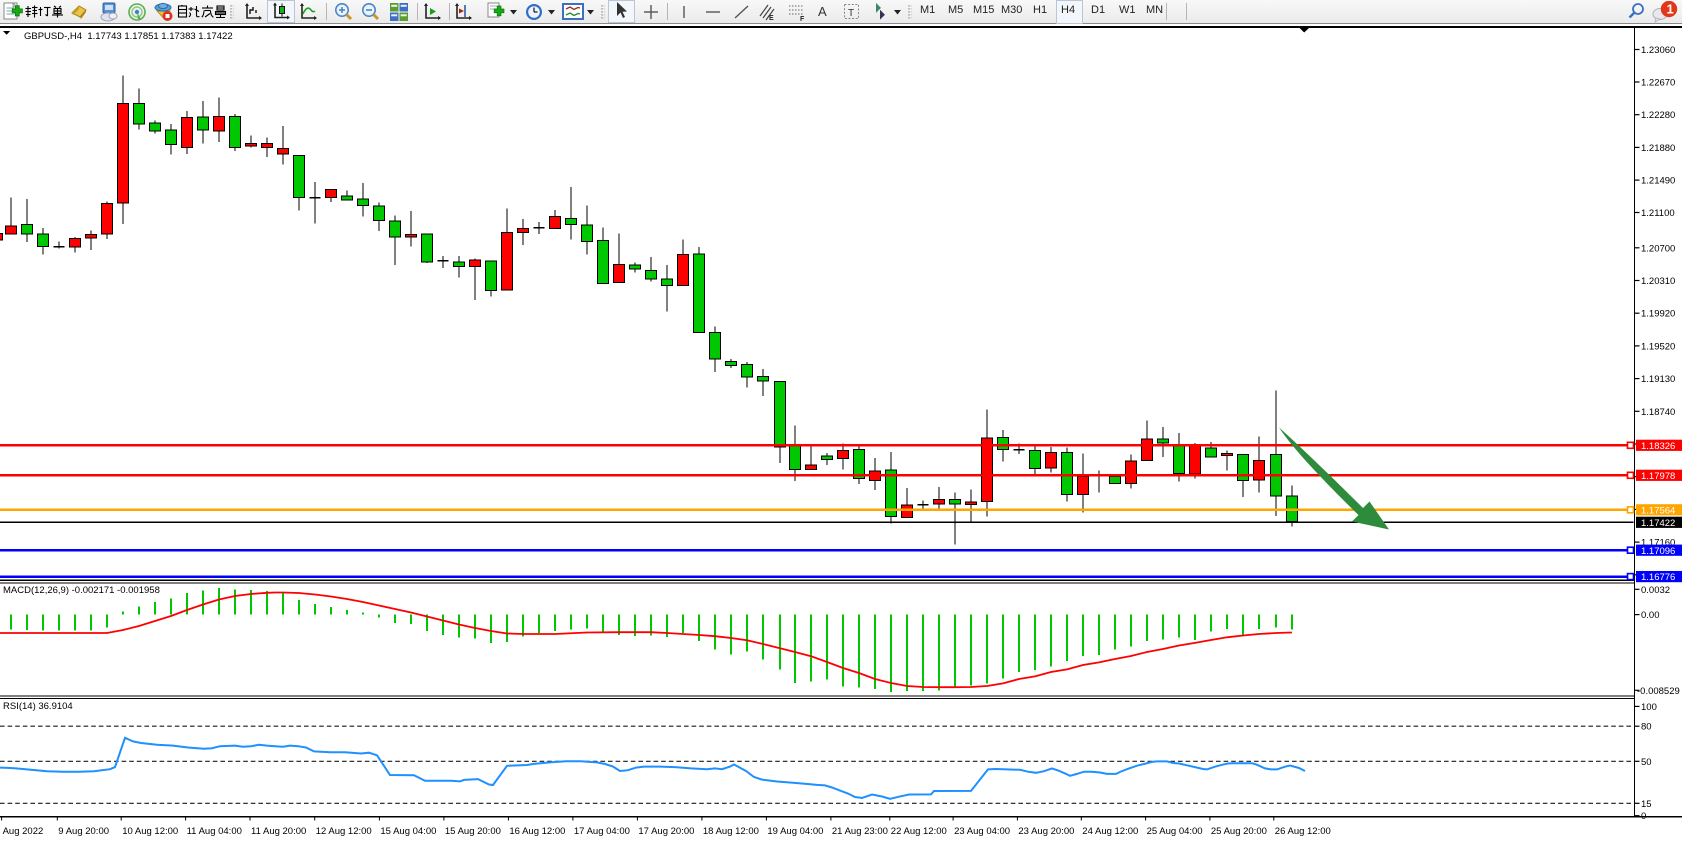  Describe the element at coordinates (1658, 83) in the screenshot. I see `svg-text: 1.22670` at that location.